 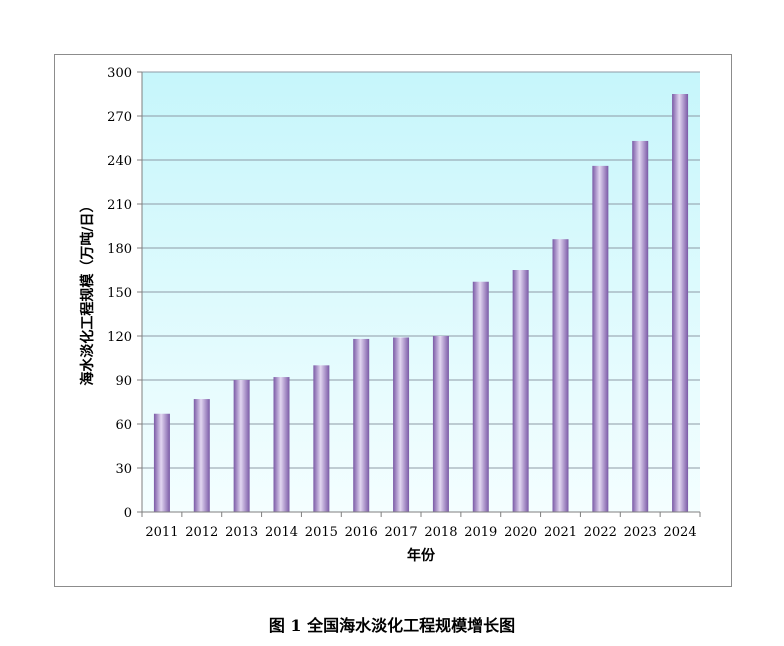 What do you see at coordinates (241, 446) in the screenshot?
I see `bar-2013` at bounding box center [241, 446].